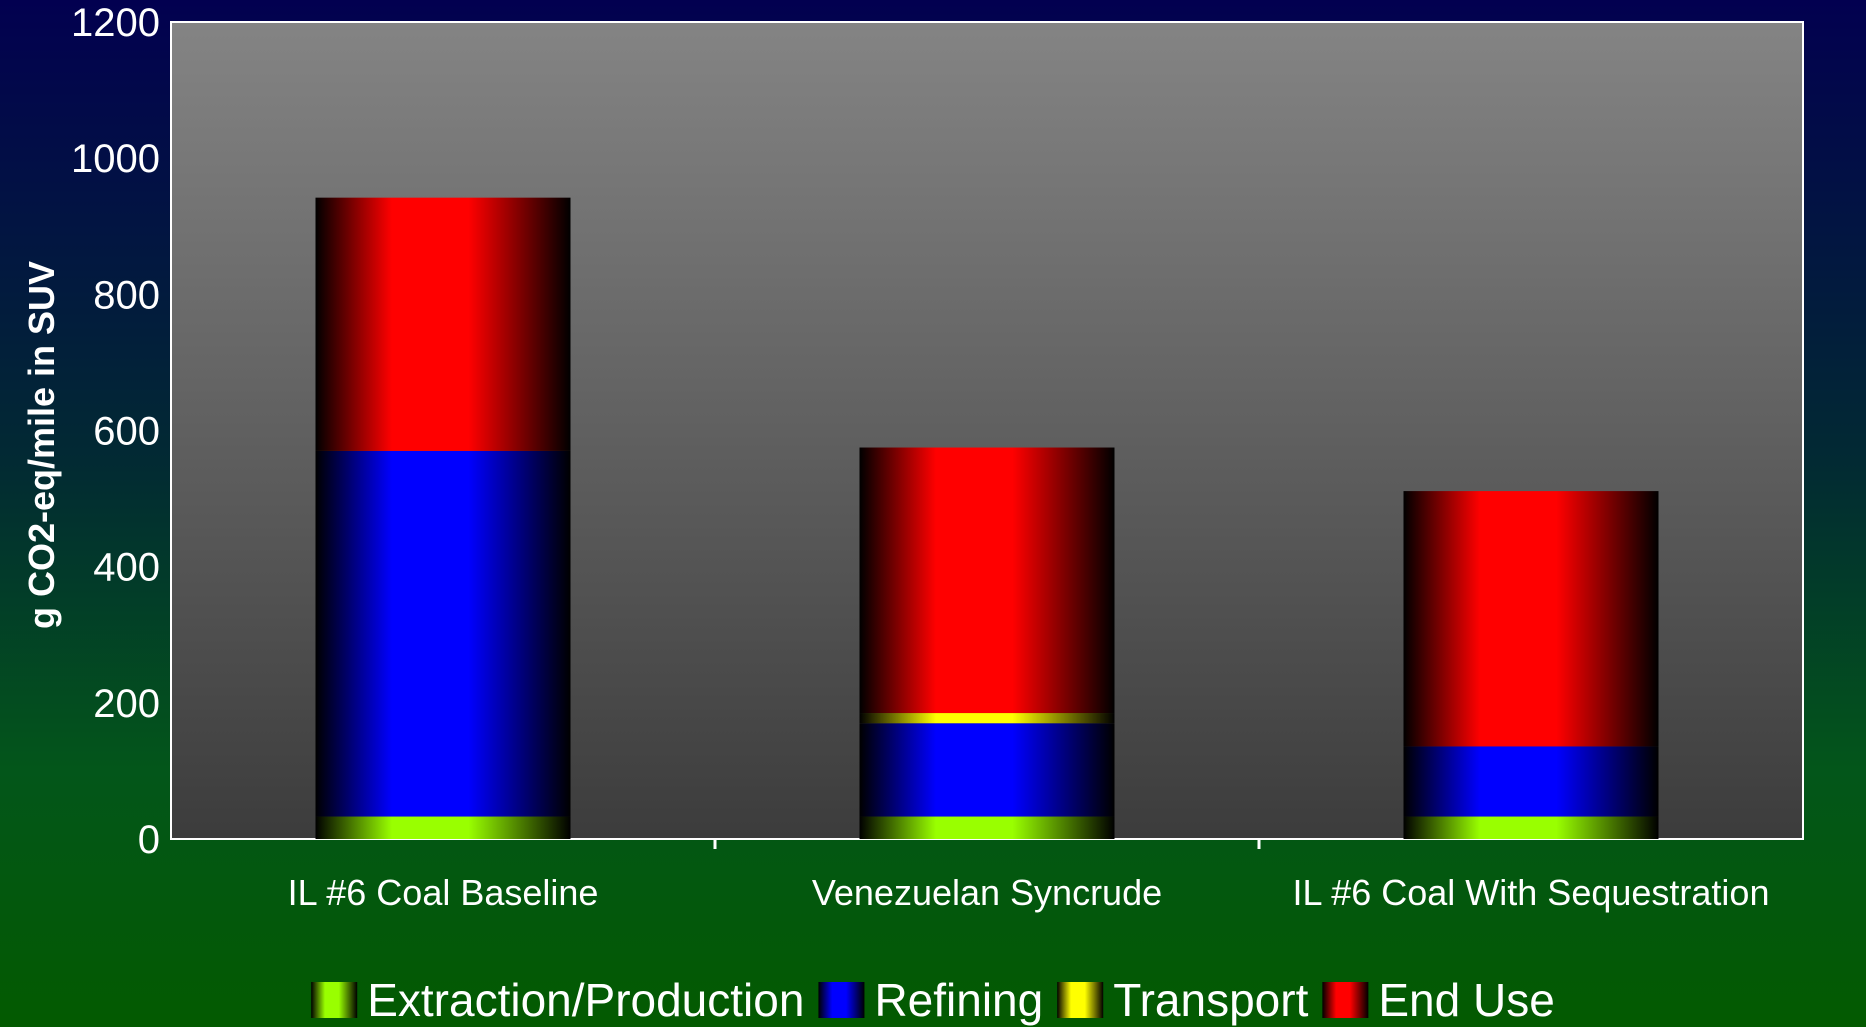  What do you see at coordinates (585, 1000) in the screenshot?
I see `legend-label-extraction-production: Extraction/Production` at bounding box center [585, 1000].